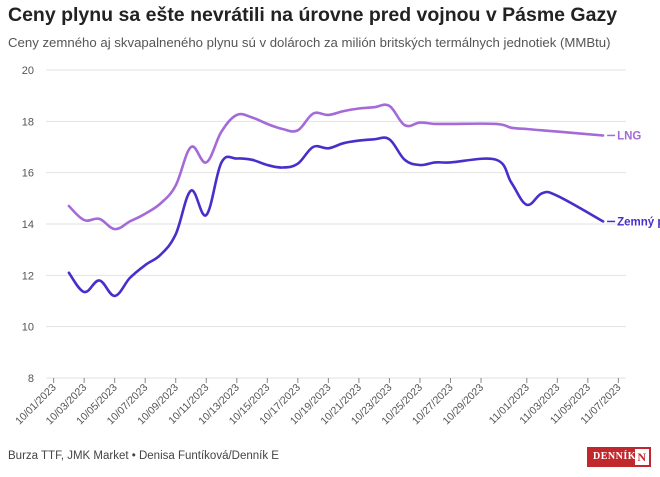  What do you see at coordinates (28, 174) in the screenshot?
I see `y-tick-label: 16` at bounding box center [28, 174].